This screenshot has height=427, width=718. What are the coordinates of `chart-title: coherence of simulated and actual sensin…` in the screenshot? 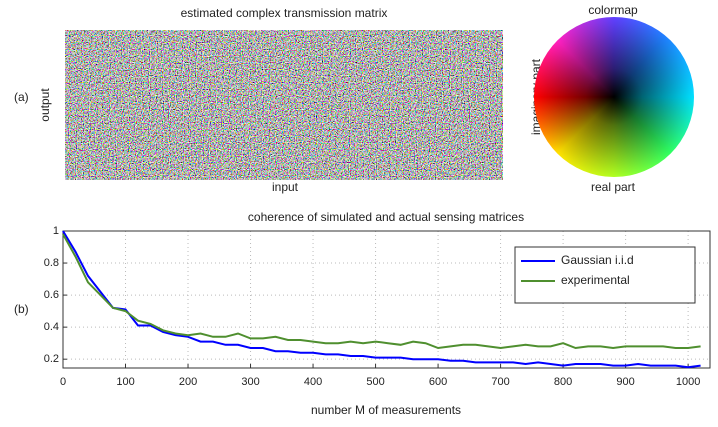 It's located at (386, 217).